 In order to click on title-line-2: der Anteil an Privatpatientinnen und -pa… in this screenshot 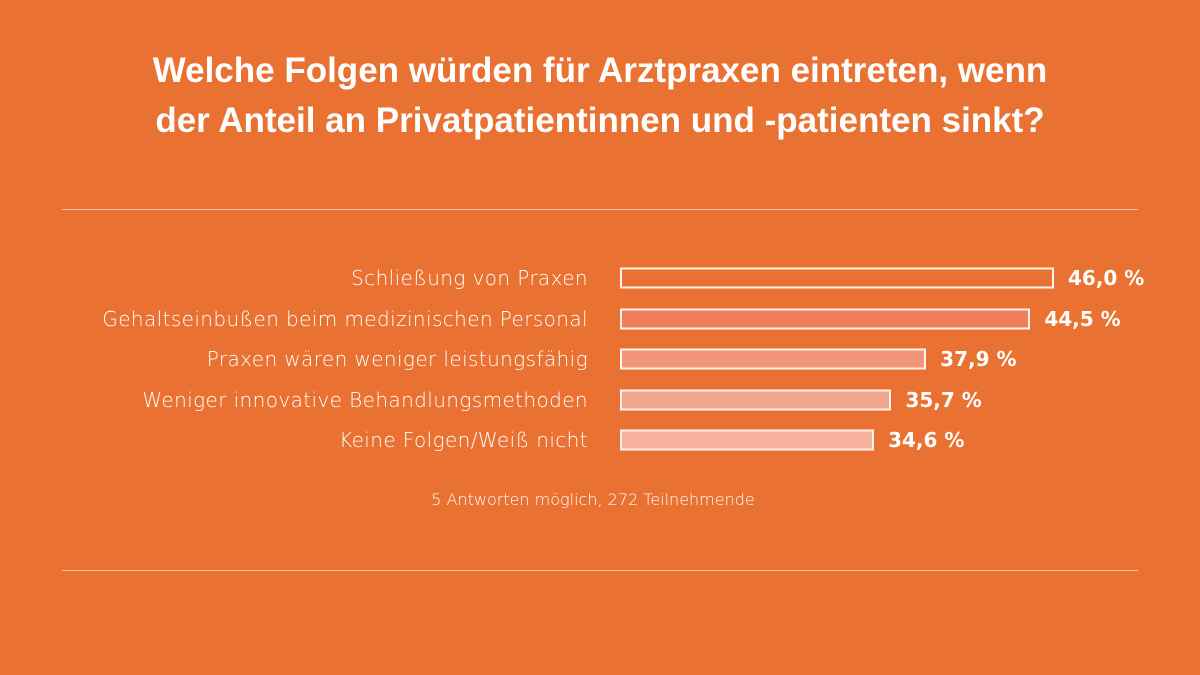, I will do `click(600, 120)`.